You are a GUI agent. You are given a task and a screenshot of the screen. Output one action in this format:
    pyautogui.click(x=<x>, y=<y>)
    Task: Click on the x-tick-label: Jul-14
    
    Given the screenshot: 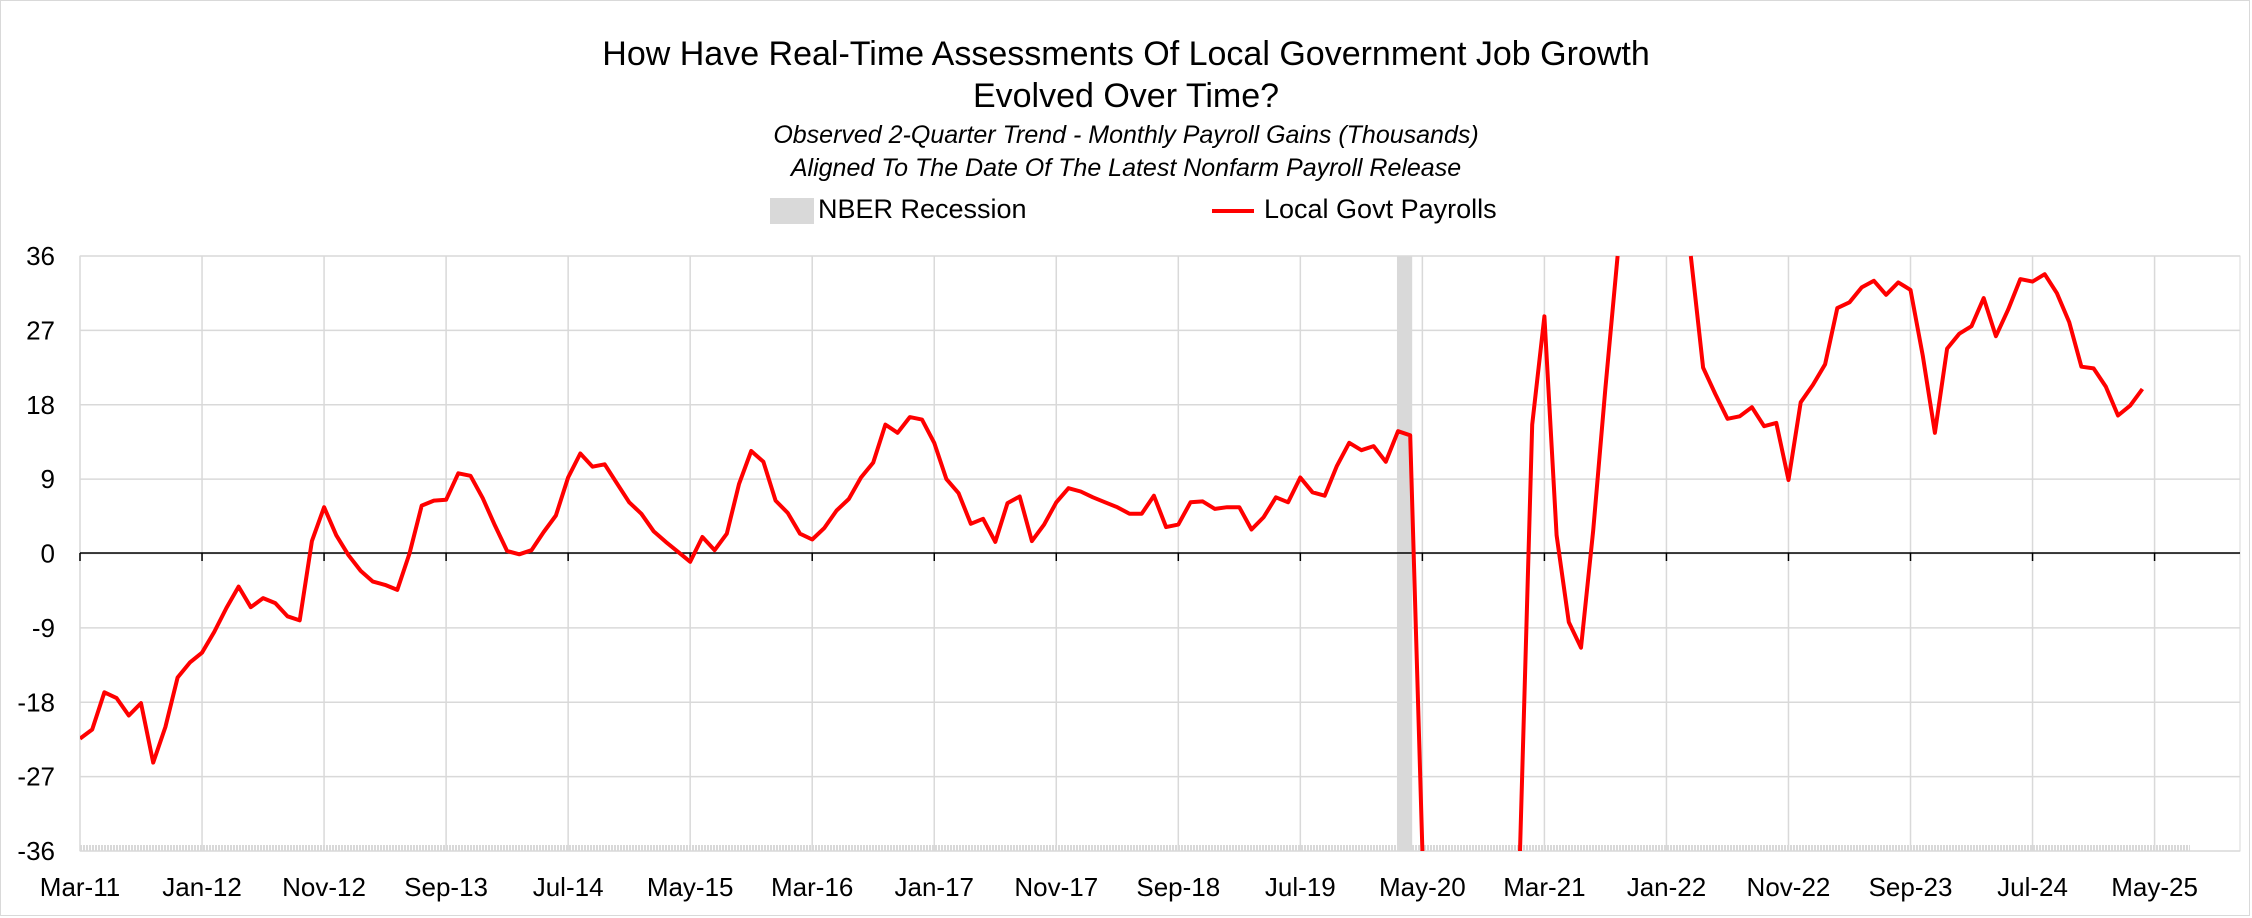 What is the action you would take?
    pyautogui.click(x=568, y=887)
    